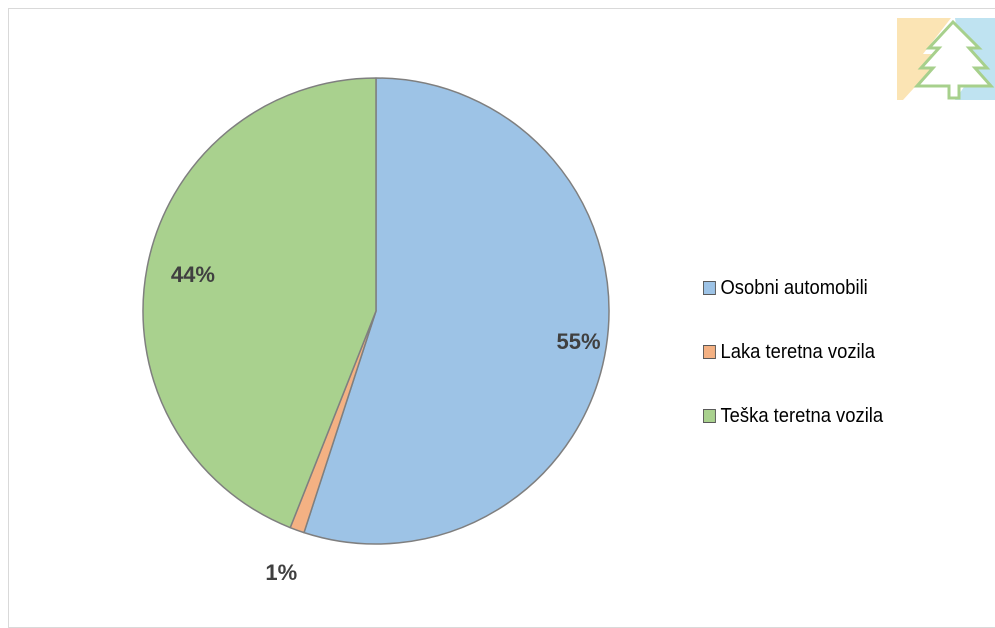 The height and width of the screenshot is (628, 995). Describe the element at coordinates (954, 59) in the screenshot. I see `logo-tree-shape` at that location.